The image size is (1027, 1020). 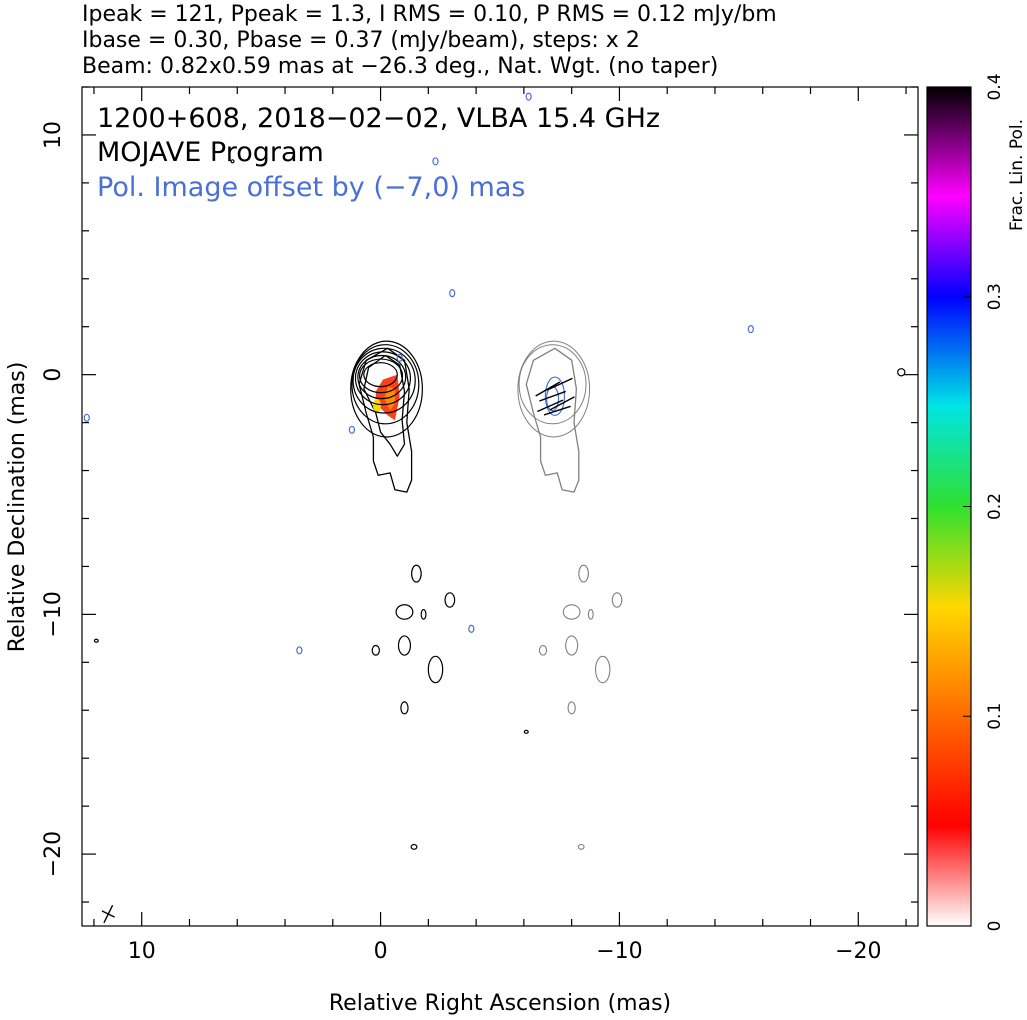 What do you see at coordinates (381, 951) in the screenshot?
I see `x-tick-label: 0` at bounding box center [381, 951].